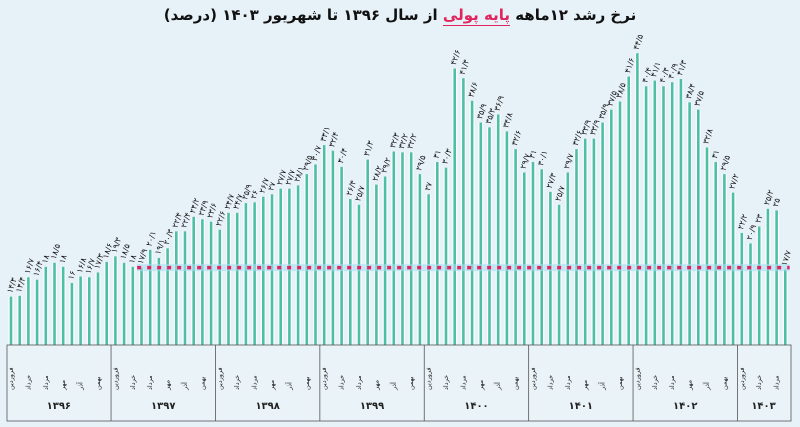  I want to click on data-label: ۴۱/۳, so click(682, 67).